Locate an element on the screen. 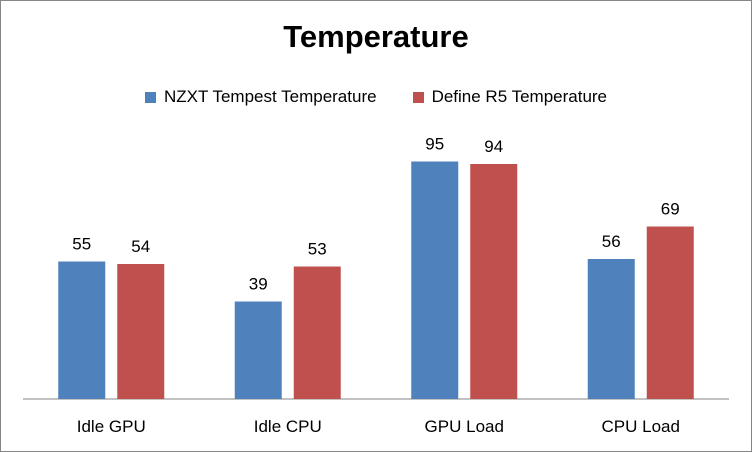 The width and height of the screenshot is (752, 452). category-label-3: GPU Load is located at coordinates (464, 426).